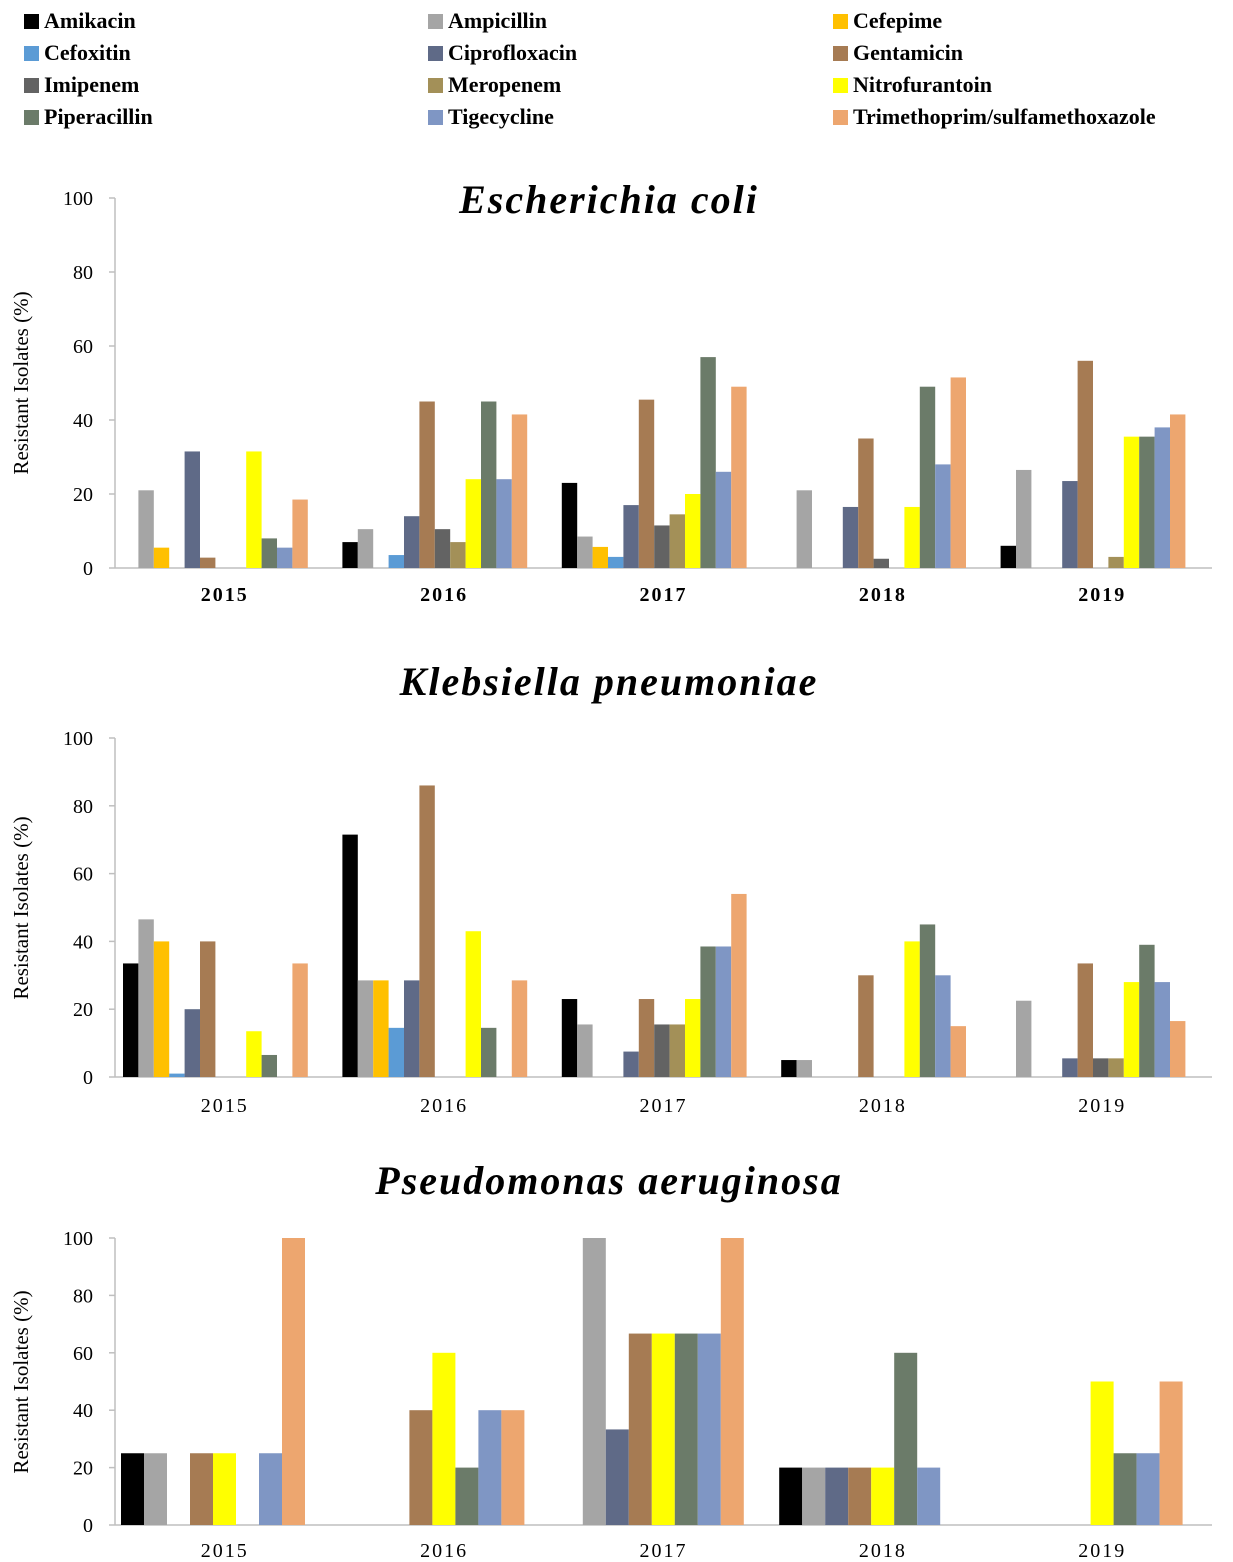 This screenshot has height=1562, width=1233. I want to click on bar-cefepime-2015, so click(161, 557).